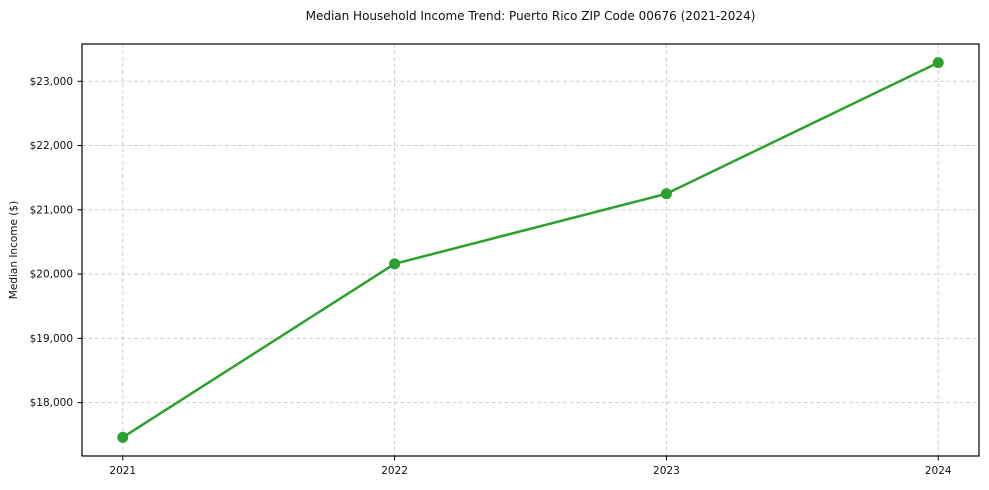 This screenshot has height=490, width=989. Describe the element at coordinates (51, 275) in the screenshot. I see `y-tick-label: $20,000` at that location.